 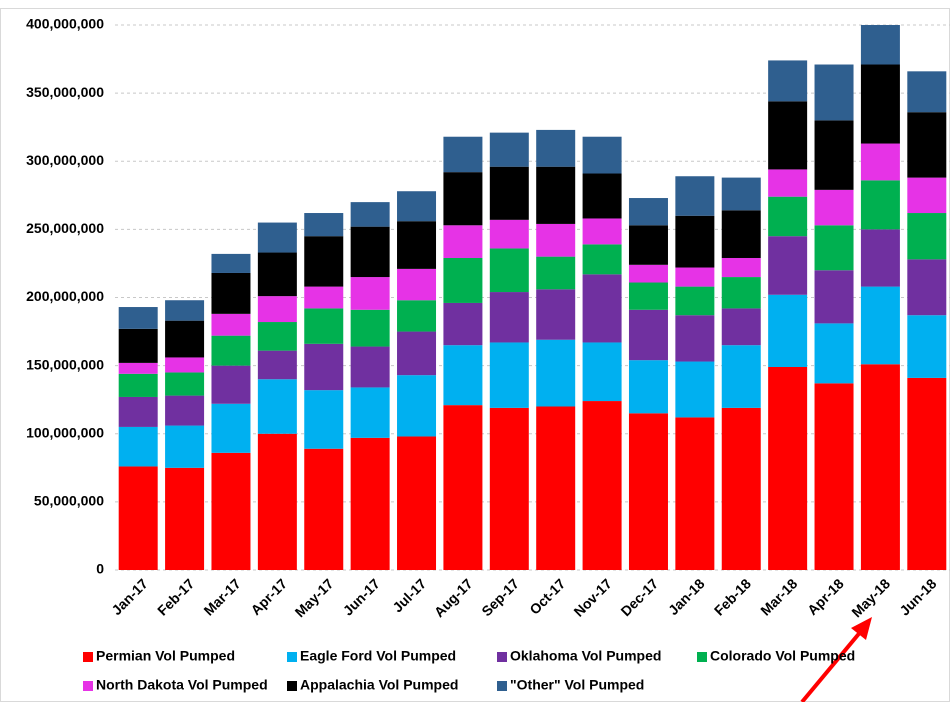 What do you see at coordinates (65, 160) in the screenshot?
I see `y-tick-label: 300,000,000` at bounding box center [65, 160].